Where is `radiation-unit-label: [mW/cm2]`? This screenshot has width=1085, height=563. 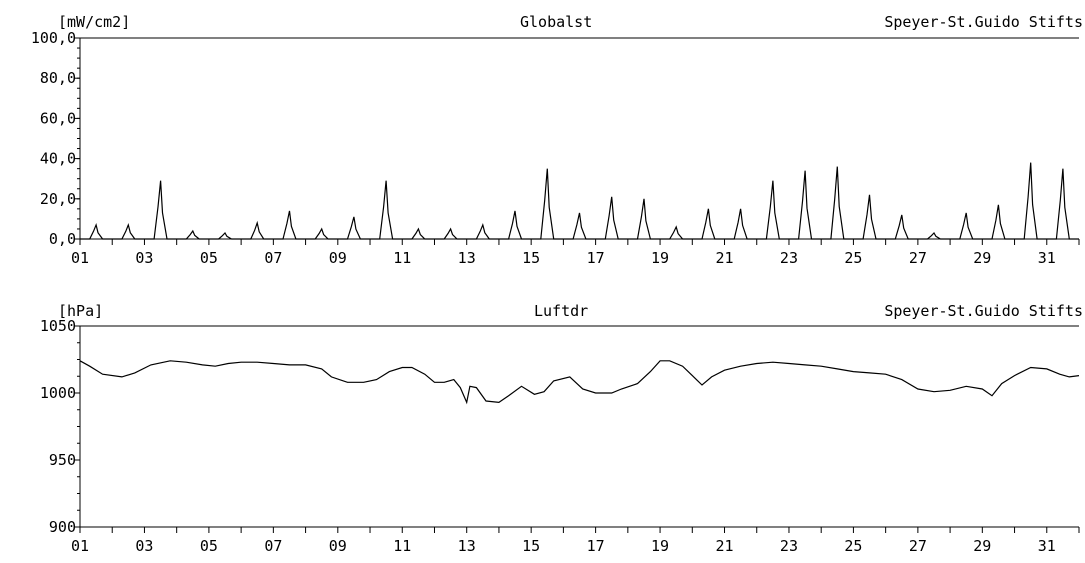 radiation-unit-label: [mW/cm2] is located at coordinates (94, 22).